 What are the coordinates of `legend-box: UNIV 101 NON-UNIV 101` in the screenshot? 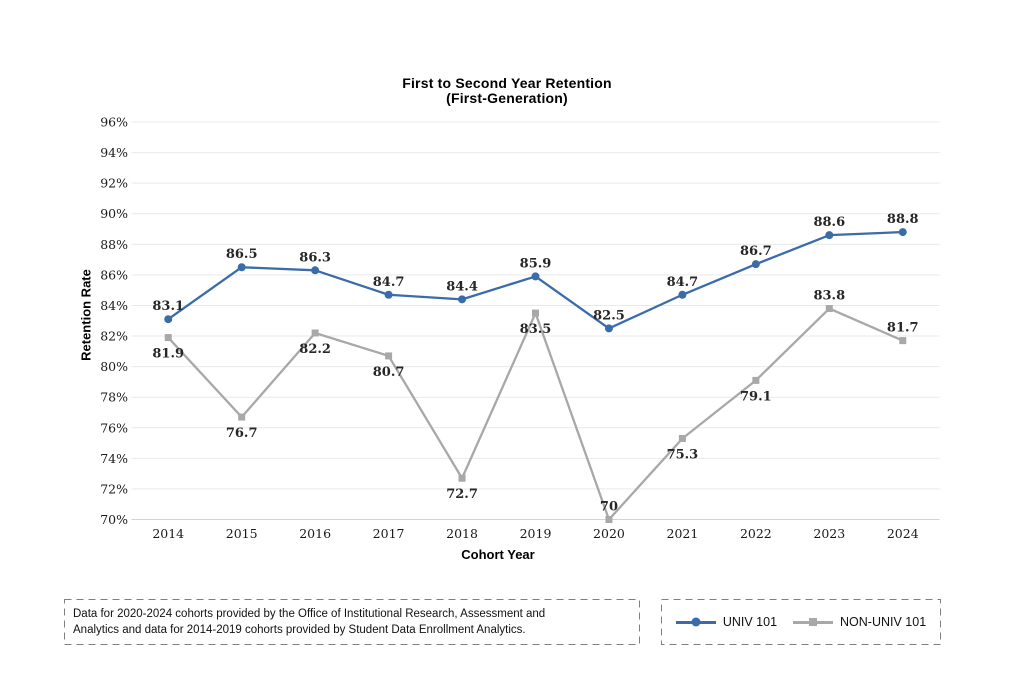 It's located at (801, 622).